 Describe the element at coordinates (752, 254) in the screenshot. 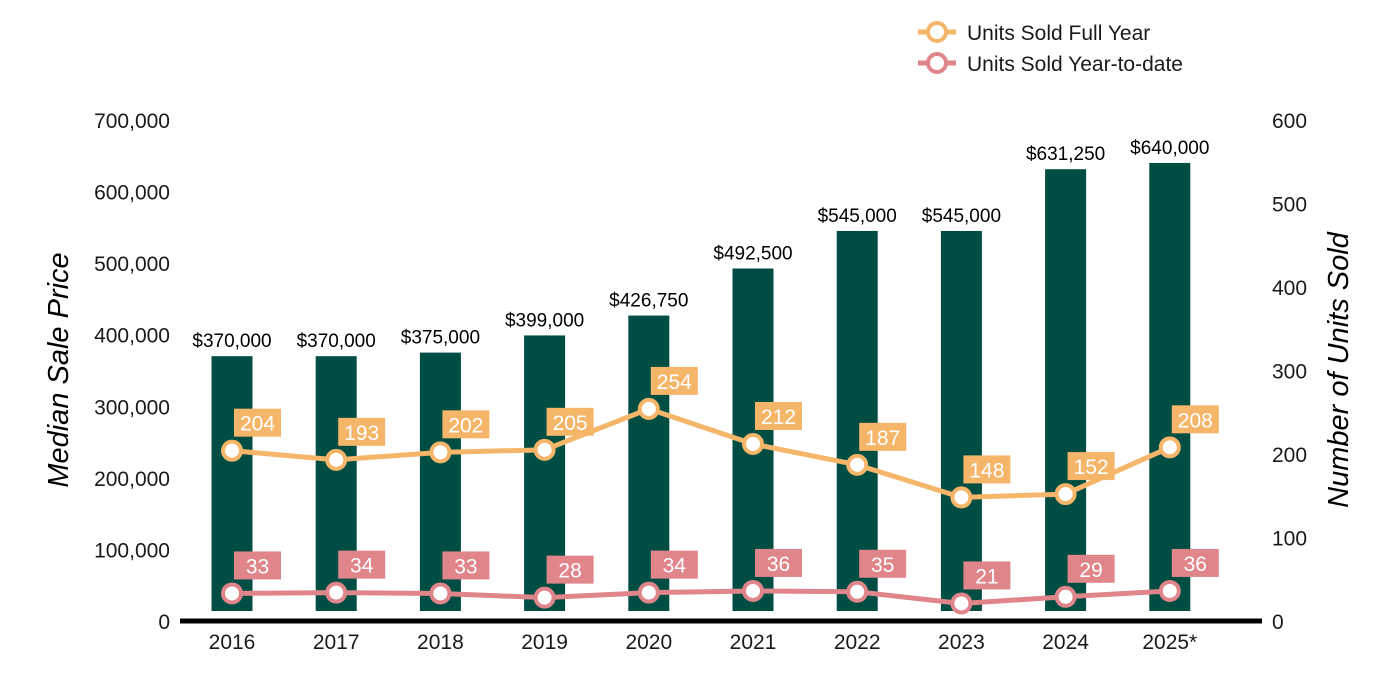

I see `bar-value-label: $492,500` at that location.